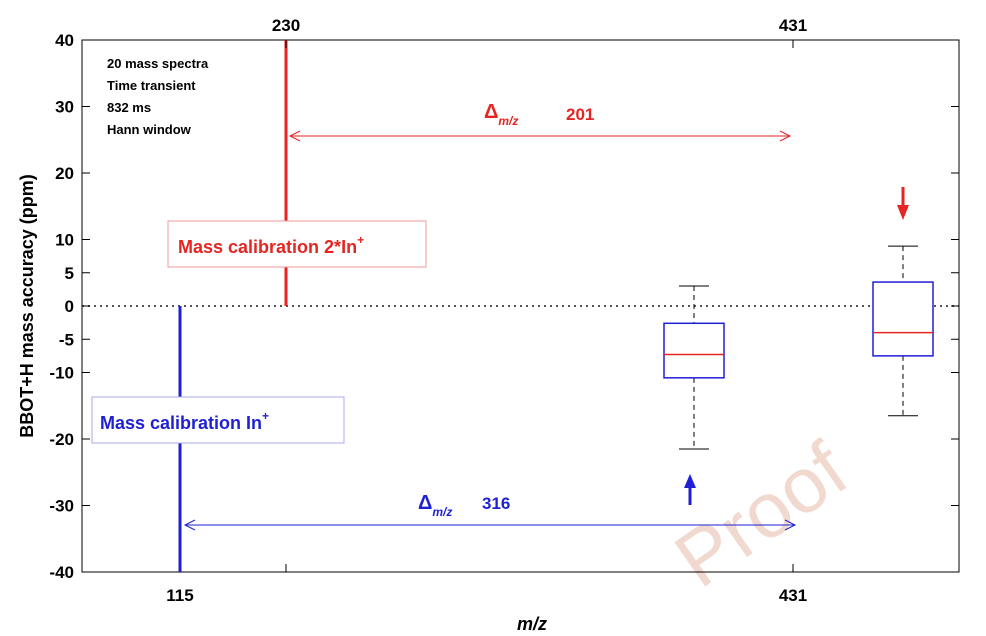  I want to click on y-tick-label: -20, so click(61, 439).